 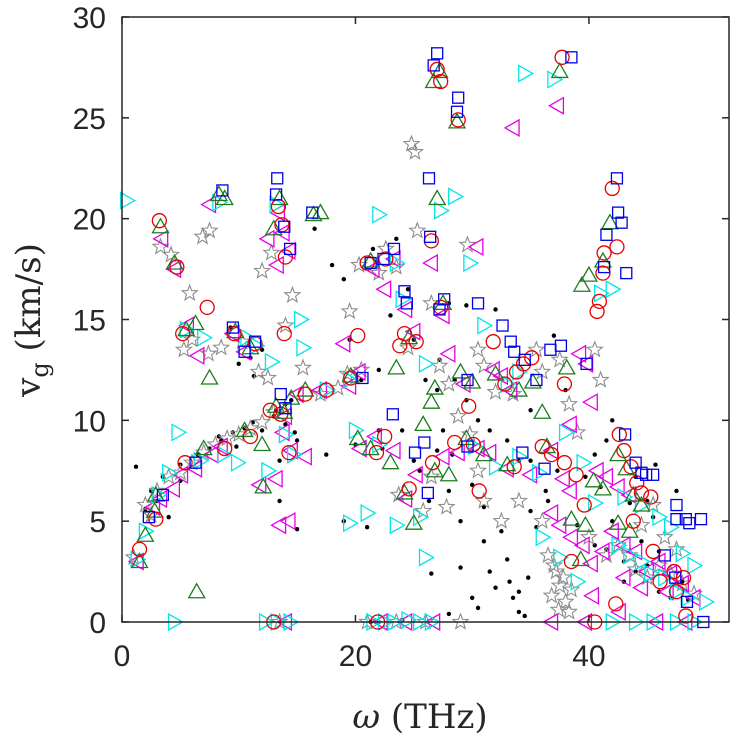 I want to click on y-axis-label-unit: (km/s), so click(x=29, y=302).